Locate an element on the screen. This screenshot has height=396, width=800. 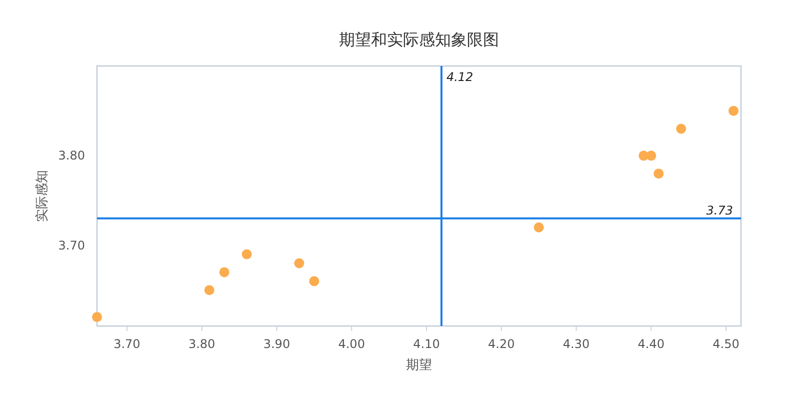
x-tick-label: 4.40 is located at coordinates (651, 344).